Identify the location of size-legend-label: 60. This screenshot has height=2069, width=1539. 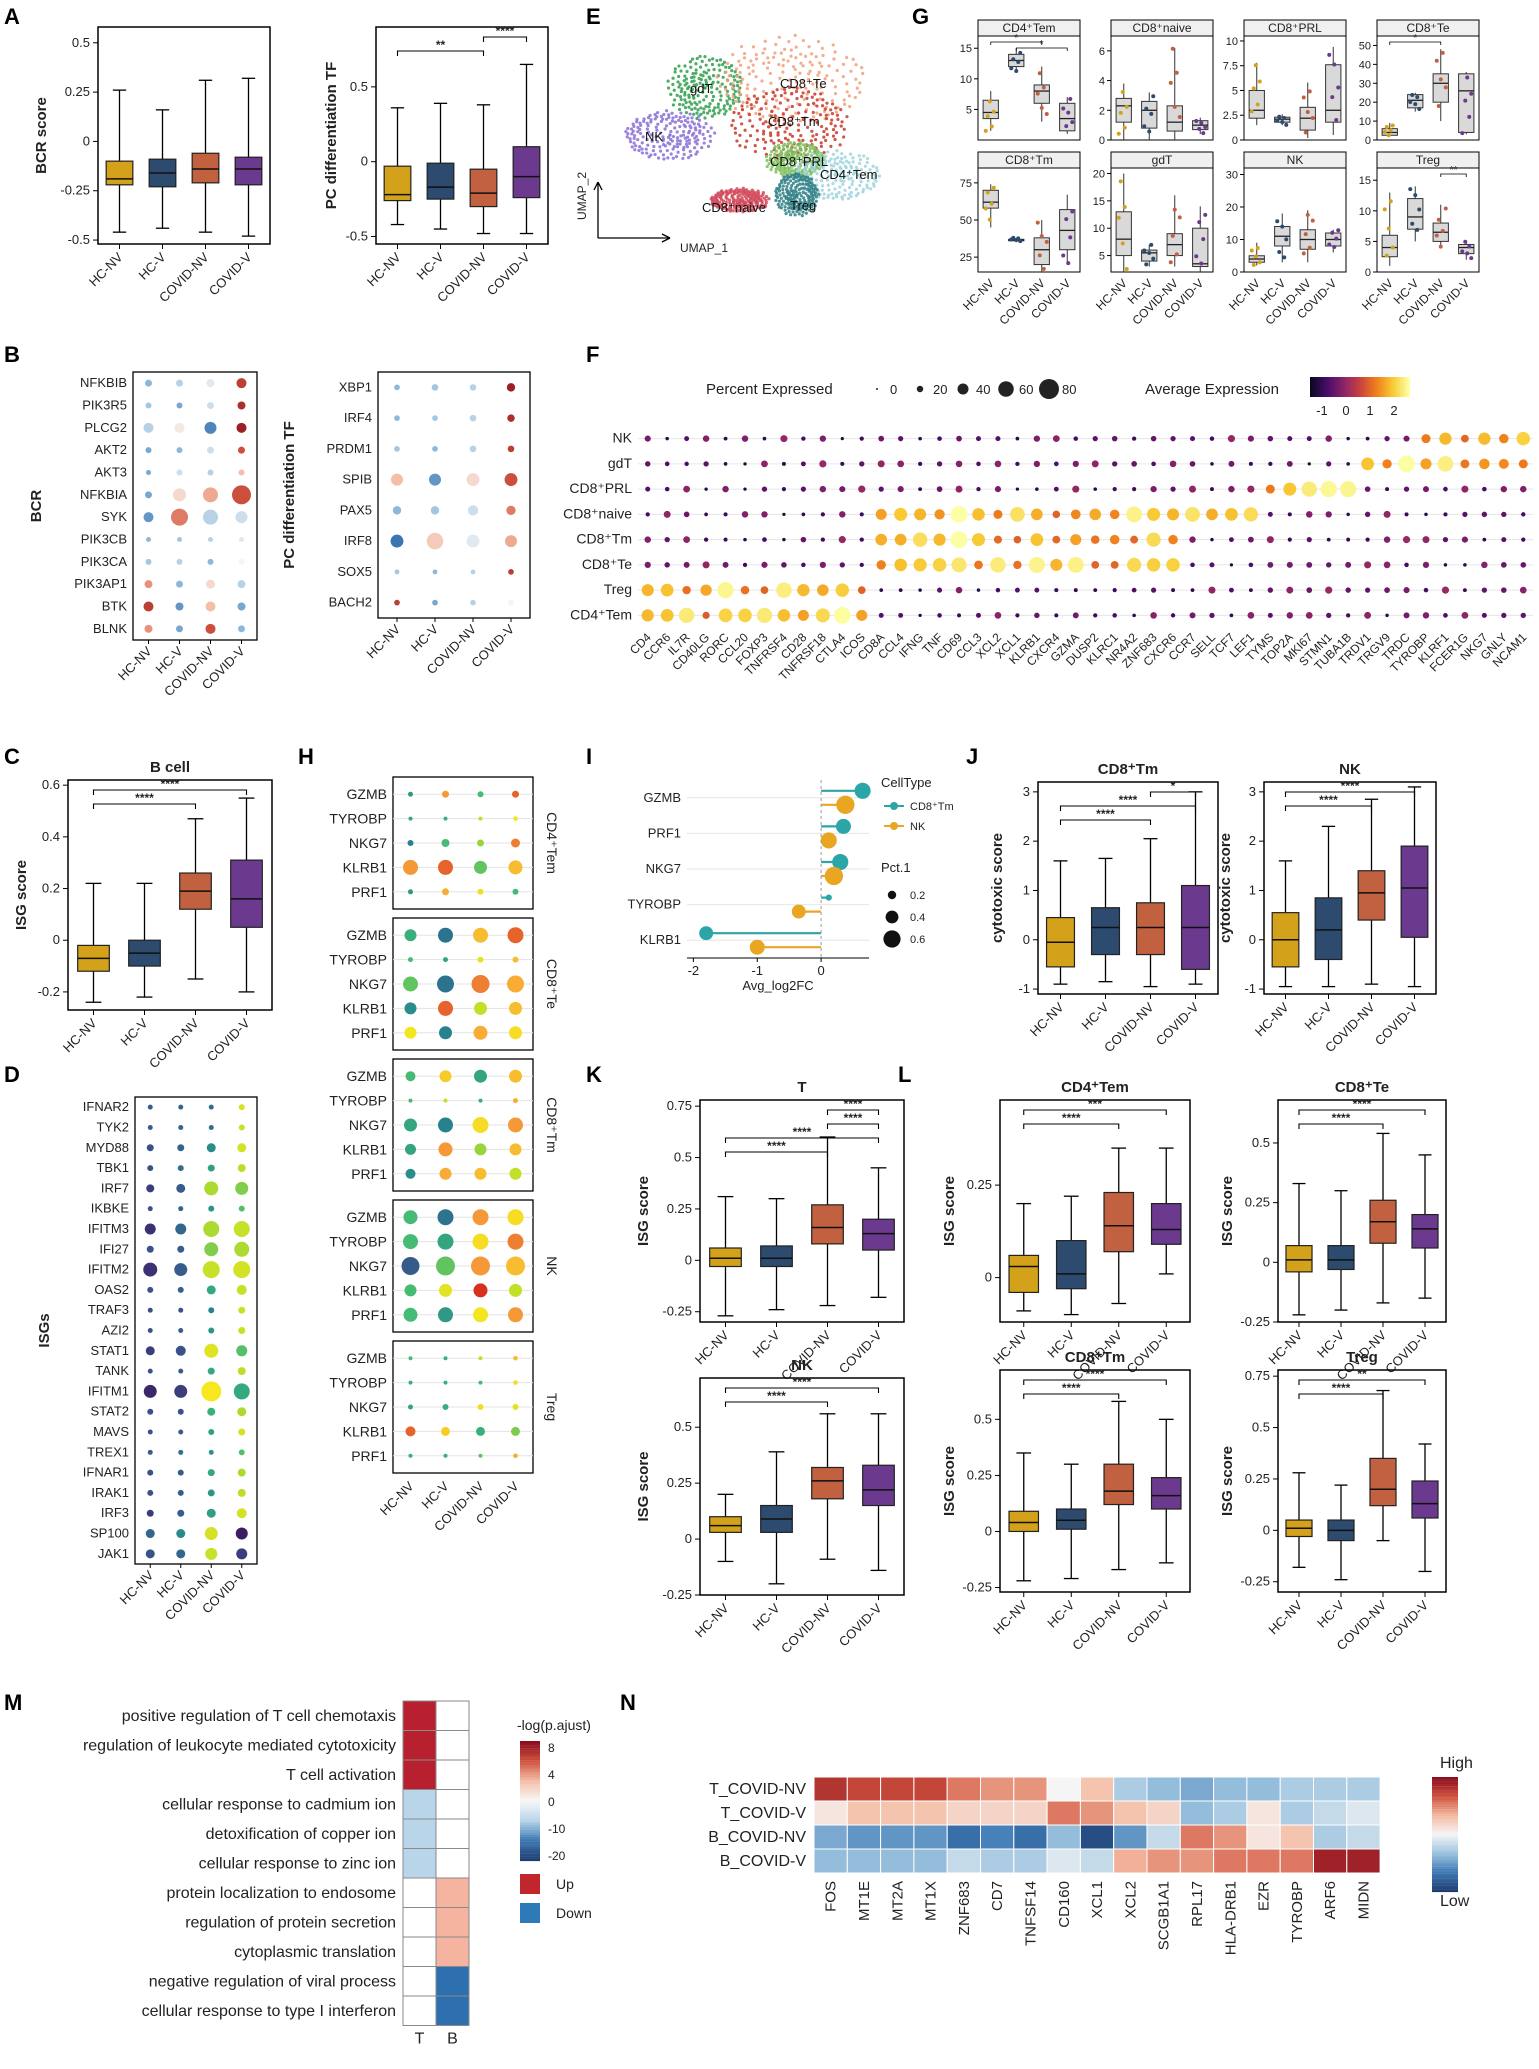
(1026, 389).